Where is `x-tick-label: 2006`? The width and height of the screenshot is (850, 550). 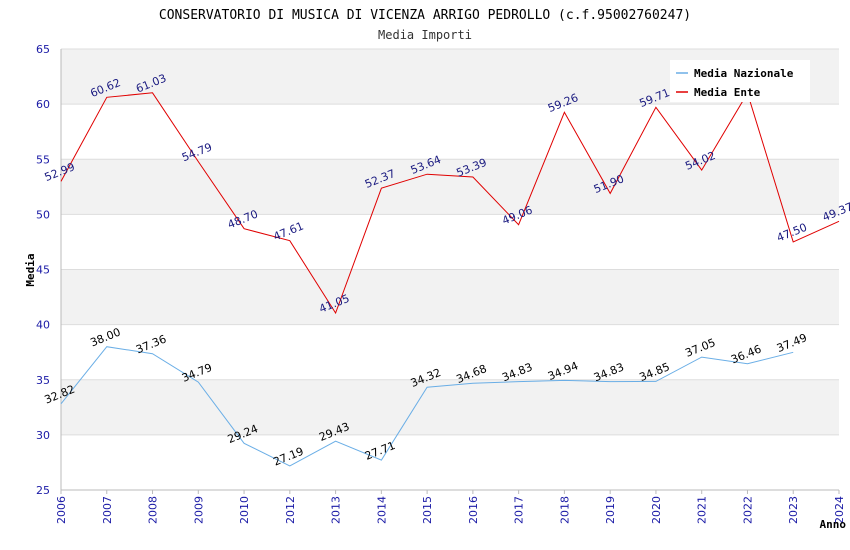
x-tick-label: 2006 is located at coordinates (61, 510).